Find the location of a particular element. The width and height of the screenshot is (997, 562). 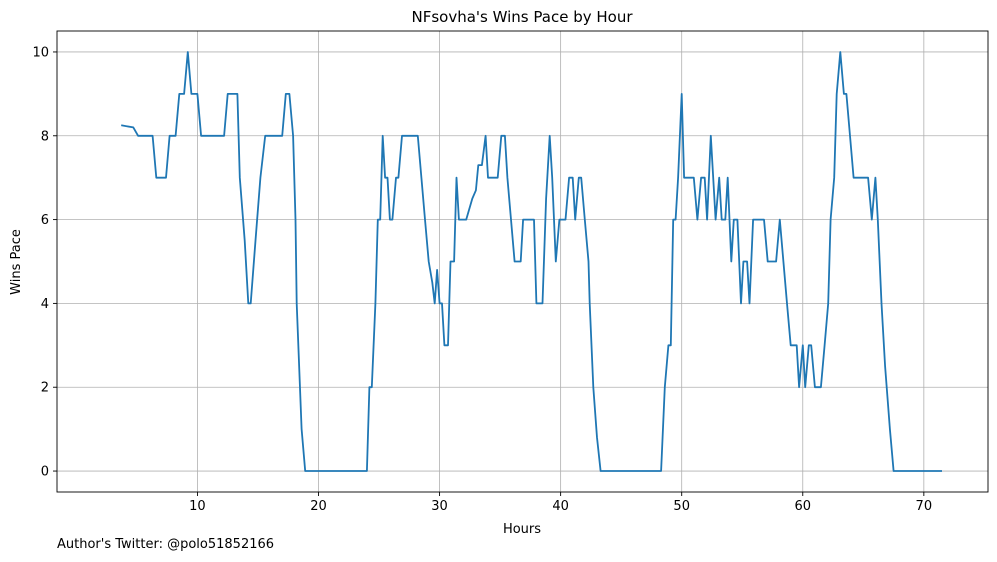

y-tick-label: 10 is located at coordinates (40, 52).